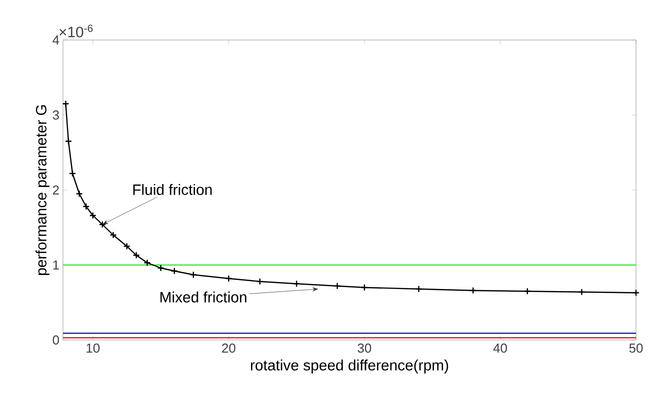  I want to click on y-tick-label: 0, so click(55, 340).